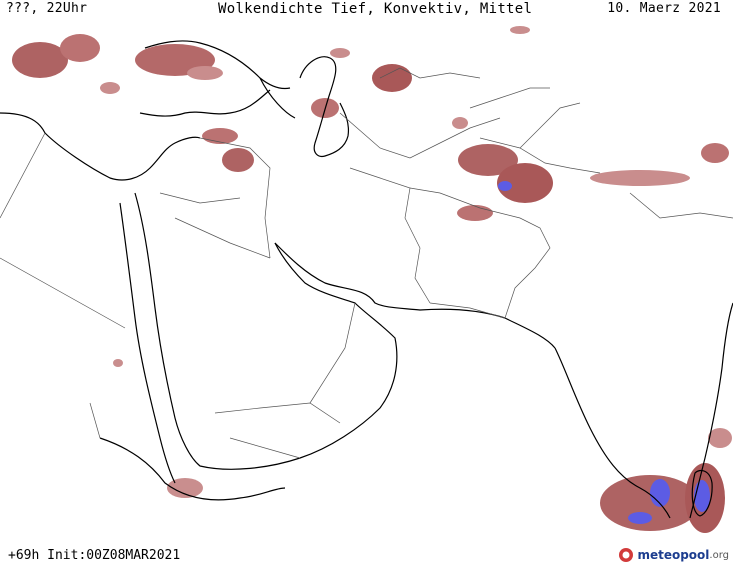  Describe the element at coordinates (94, 555) in the screenshot. I see `init-label: +69h Init:00Z08MAR2021` at that location.